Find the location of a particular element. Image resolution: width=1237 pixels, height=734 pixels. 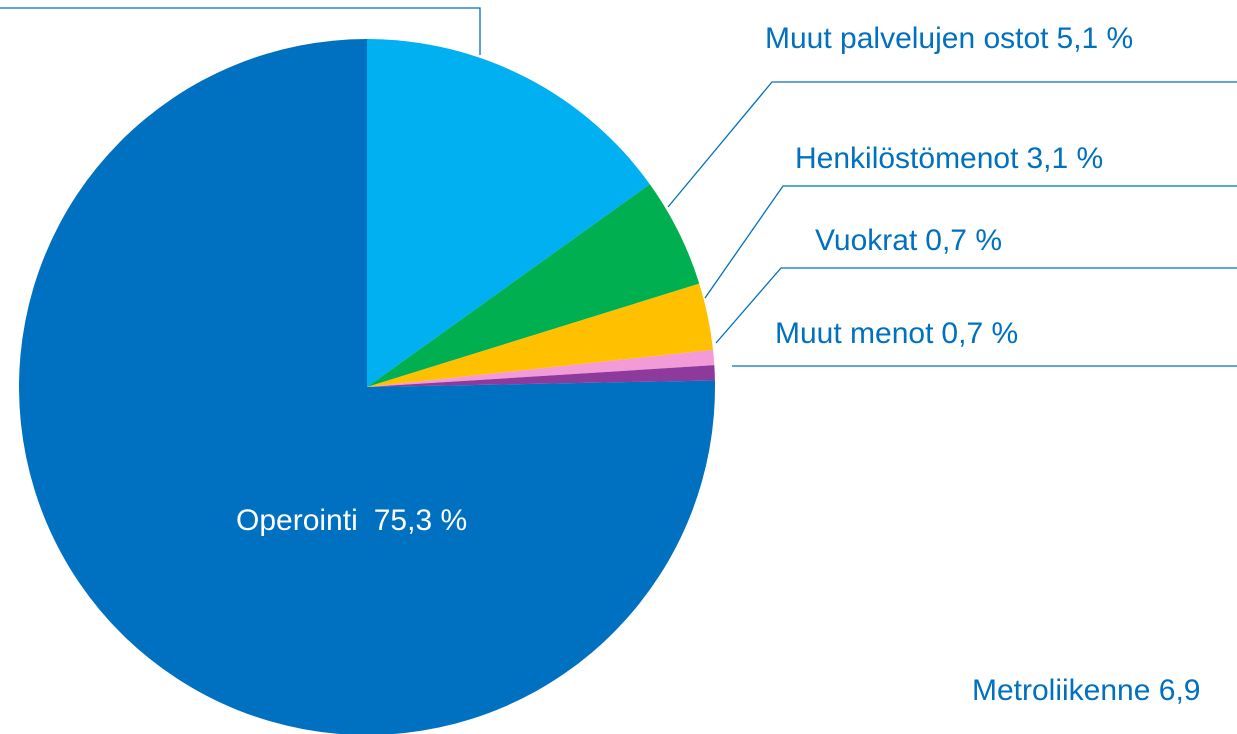

value-label: 5,1 % is located at coordinates (1095, 38).